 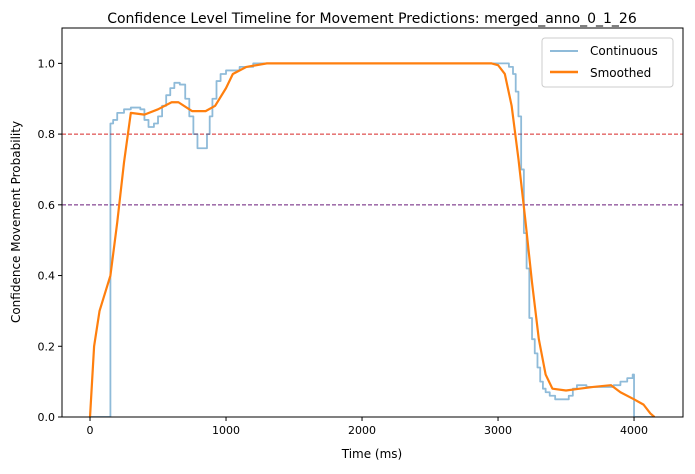 I want to click on y-tick-label: 0.0, so click(x=47, y=417).